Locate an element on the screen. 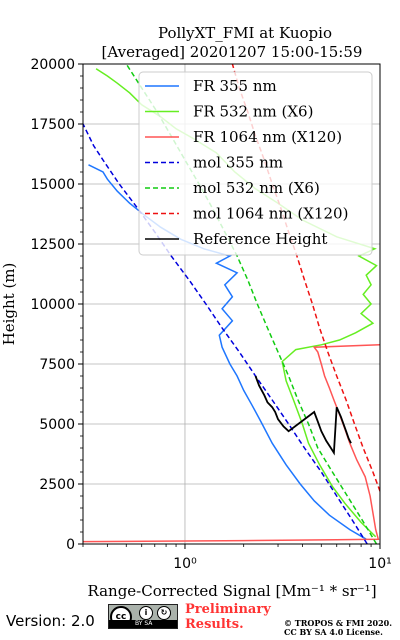 The image size is (400, 640). y-tick-label: 7500 is located at coordinates (57, 365).